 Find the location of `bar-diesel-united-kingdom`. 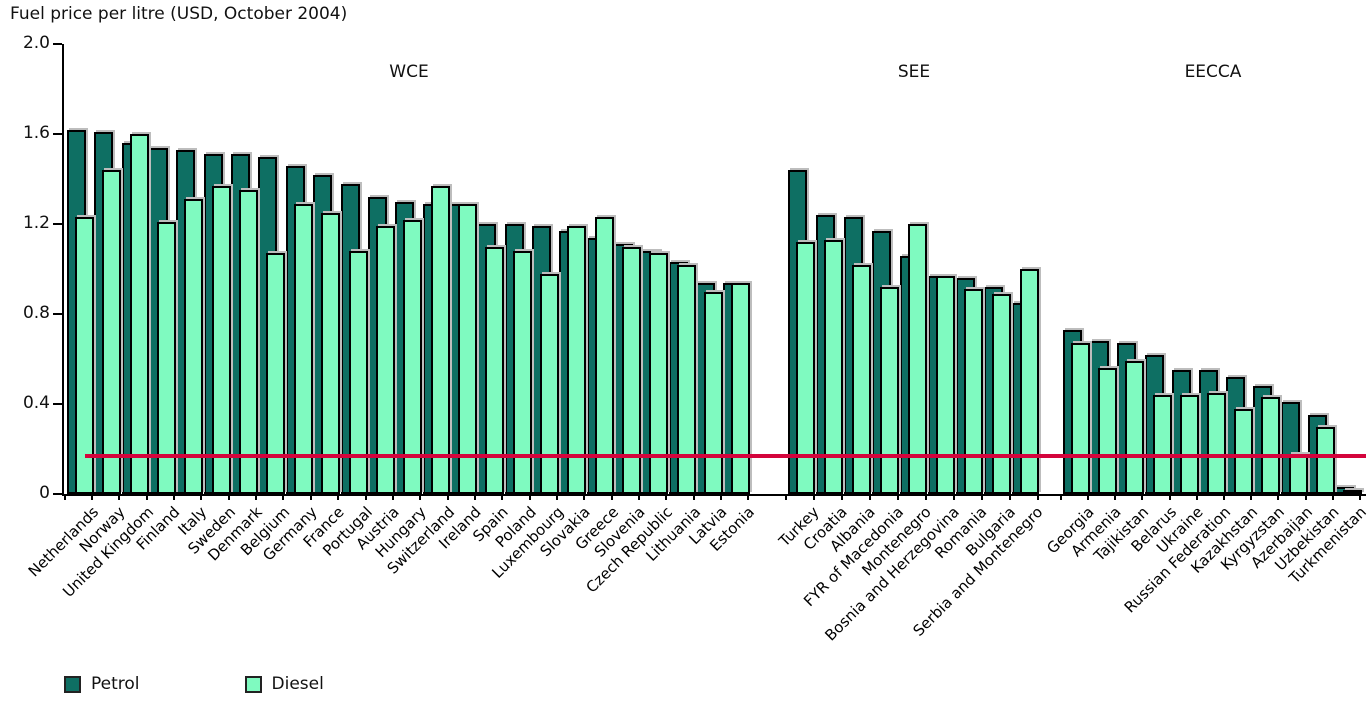

bar-diesel-united-kingdom is located at coordinates (139, 314).